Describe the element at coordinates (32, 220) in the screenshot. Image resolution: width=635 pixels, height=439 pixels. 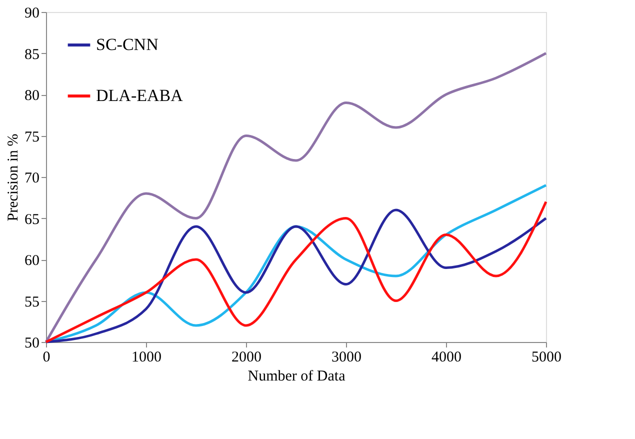
I see `y-tick-label: 65` at that location.